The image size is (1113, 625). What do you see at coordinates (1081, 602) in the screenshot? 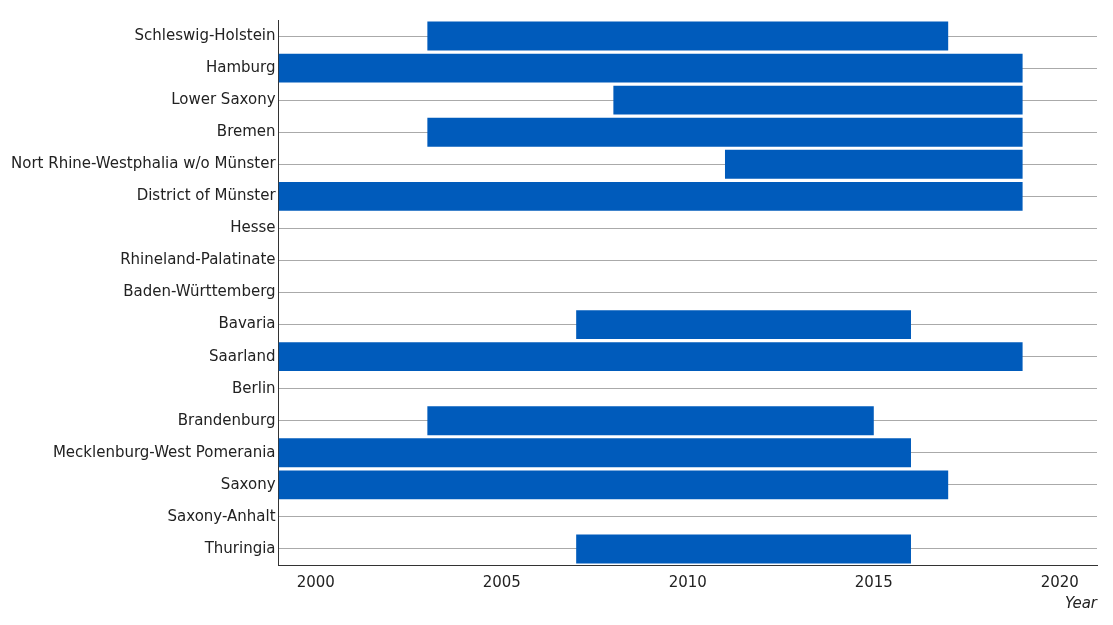
I see `x-axis-title: Year` at bounding box center [1081, 602].